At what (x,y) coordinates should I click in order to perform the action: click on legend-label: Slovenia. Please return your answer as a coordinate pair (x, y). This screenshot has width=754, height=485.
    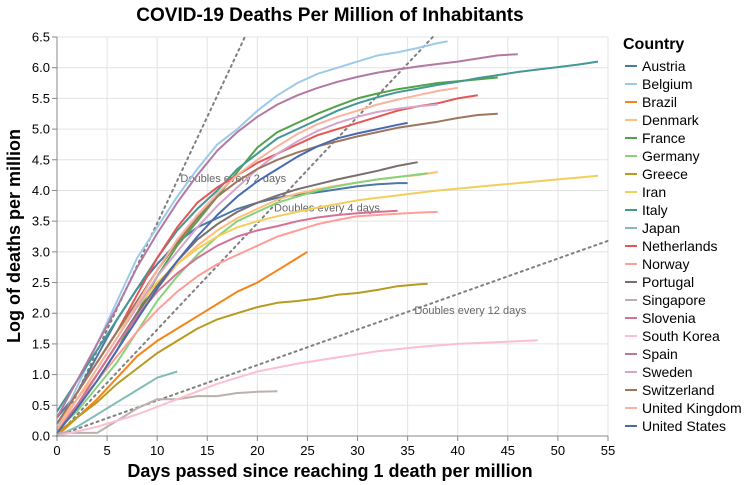
    Looking at the image, I should click on (669, 318).